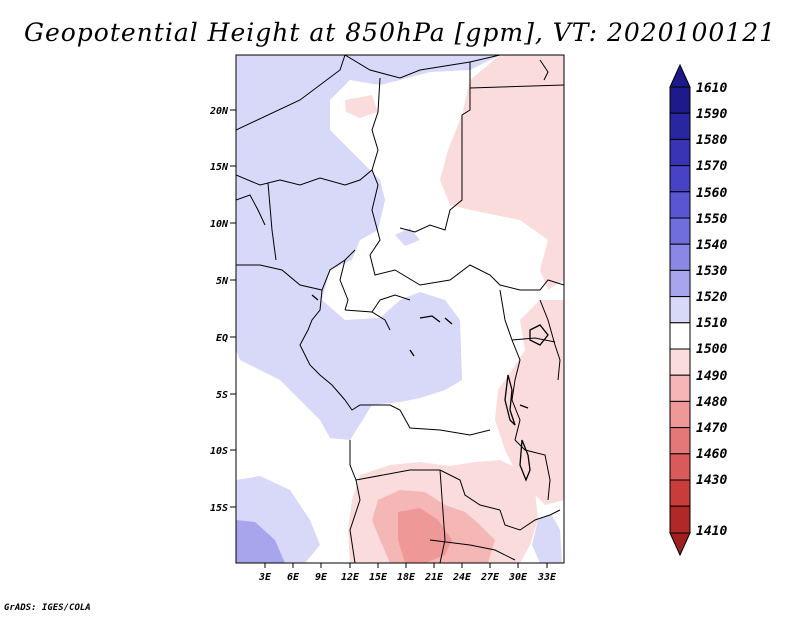 Image resolution: width=800 pixels, height=618 pixels. What do you see at coordinates (711, 193) in the screenshot?
I see `colorbar-label: 1560` at bounding box center [711, 193].